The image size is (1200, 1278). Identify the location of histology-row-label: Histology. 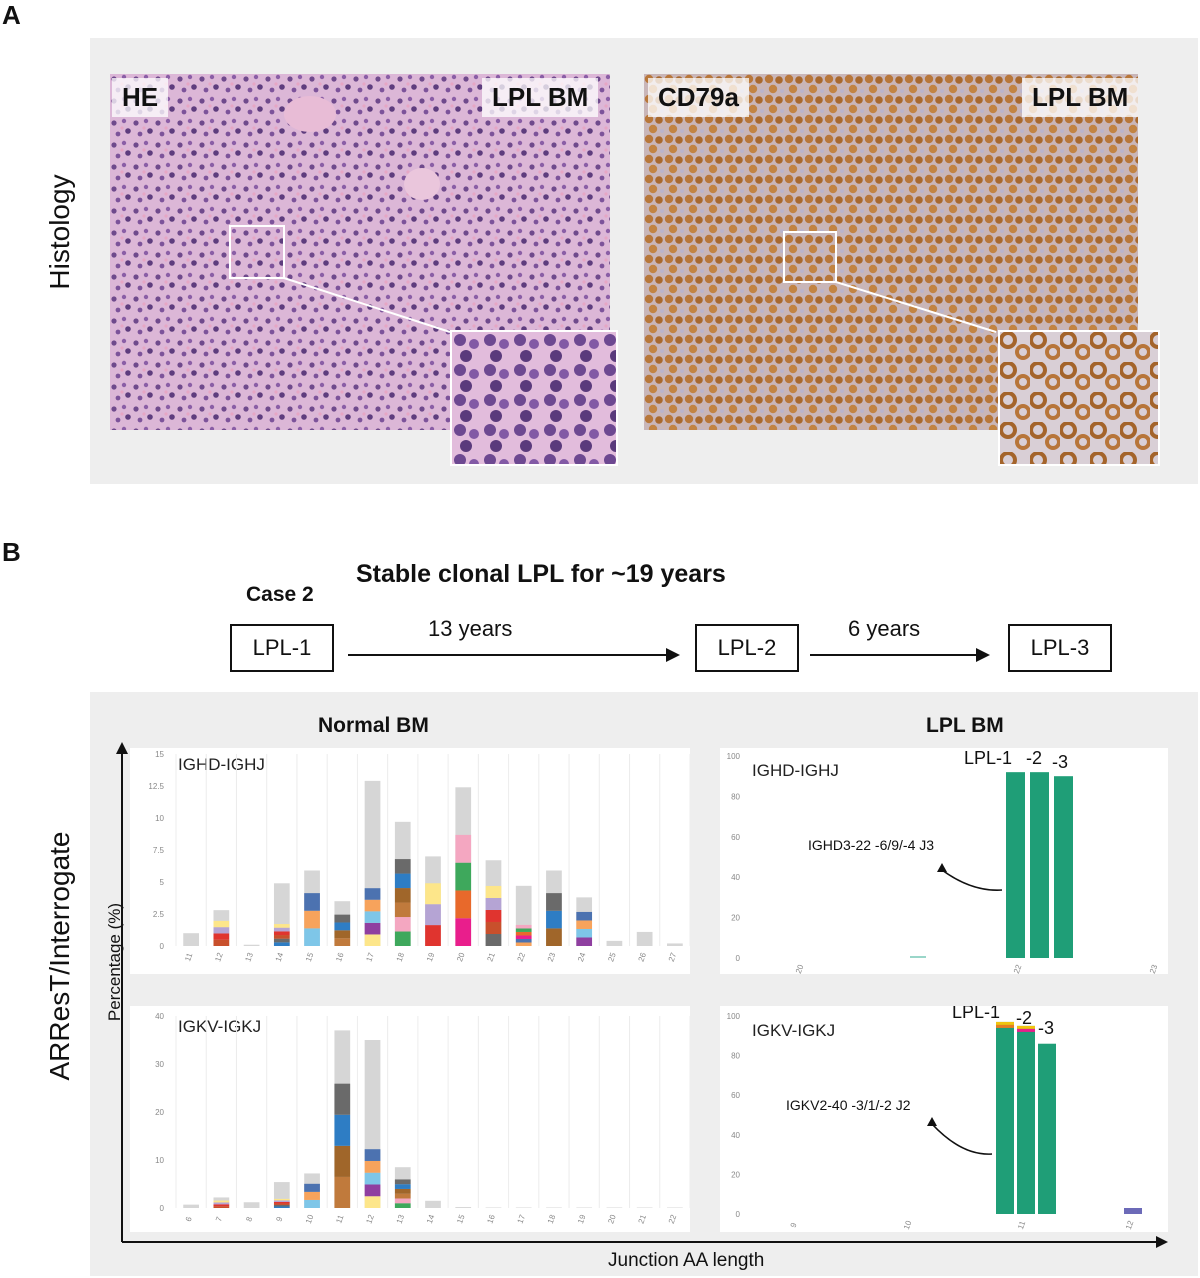
(59, 232).